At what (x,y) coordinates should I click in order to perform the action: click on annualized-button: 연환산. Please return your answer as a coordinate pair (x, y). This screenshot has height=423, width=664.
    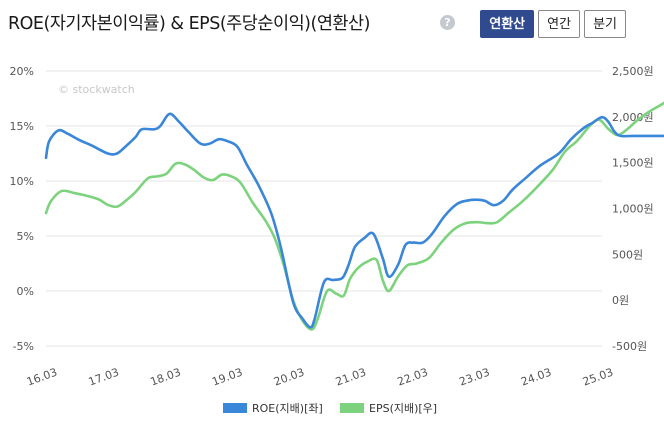
    Looking at the image, I should click on (507, 24).